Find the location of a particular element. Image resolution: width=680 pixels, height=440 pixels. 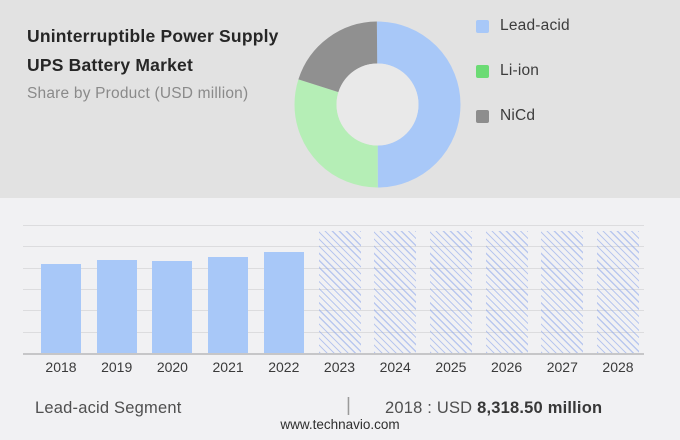

segment-label: Lead-acid Segment is located at coordinates (108, 408).